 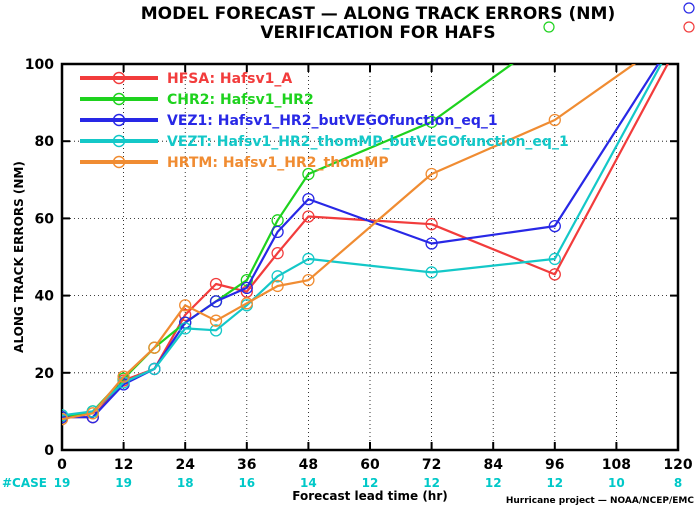 I want to click on x-tick-label: 96, so click(x=554, y=465).